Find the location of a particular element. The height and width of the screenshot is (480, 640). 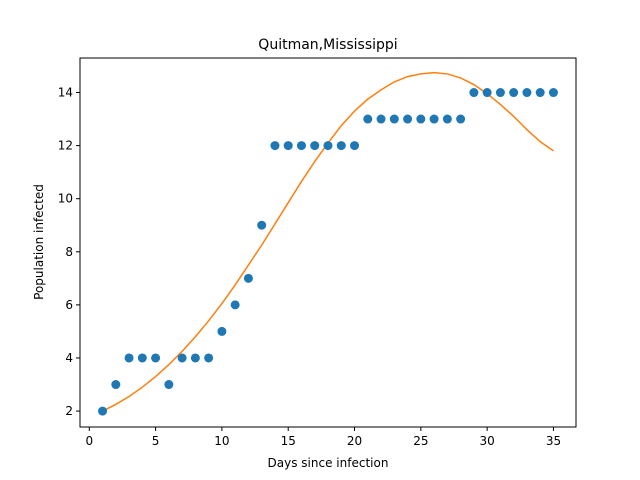

y-tick-label: 2 is located at coordinates (69, 411).